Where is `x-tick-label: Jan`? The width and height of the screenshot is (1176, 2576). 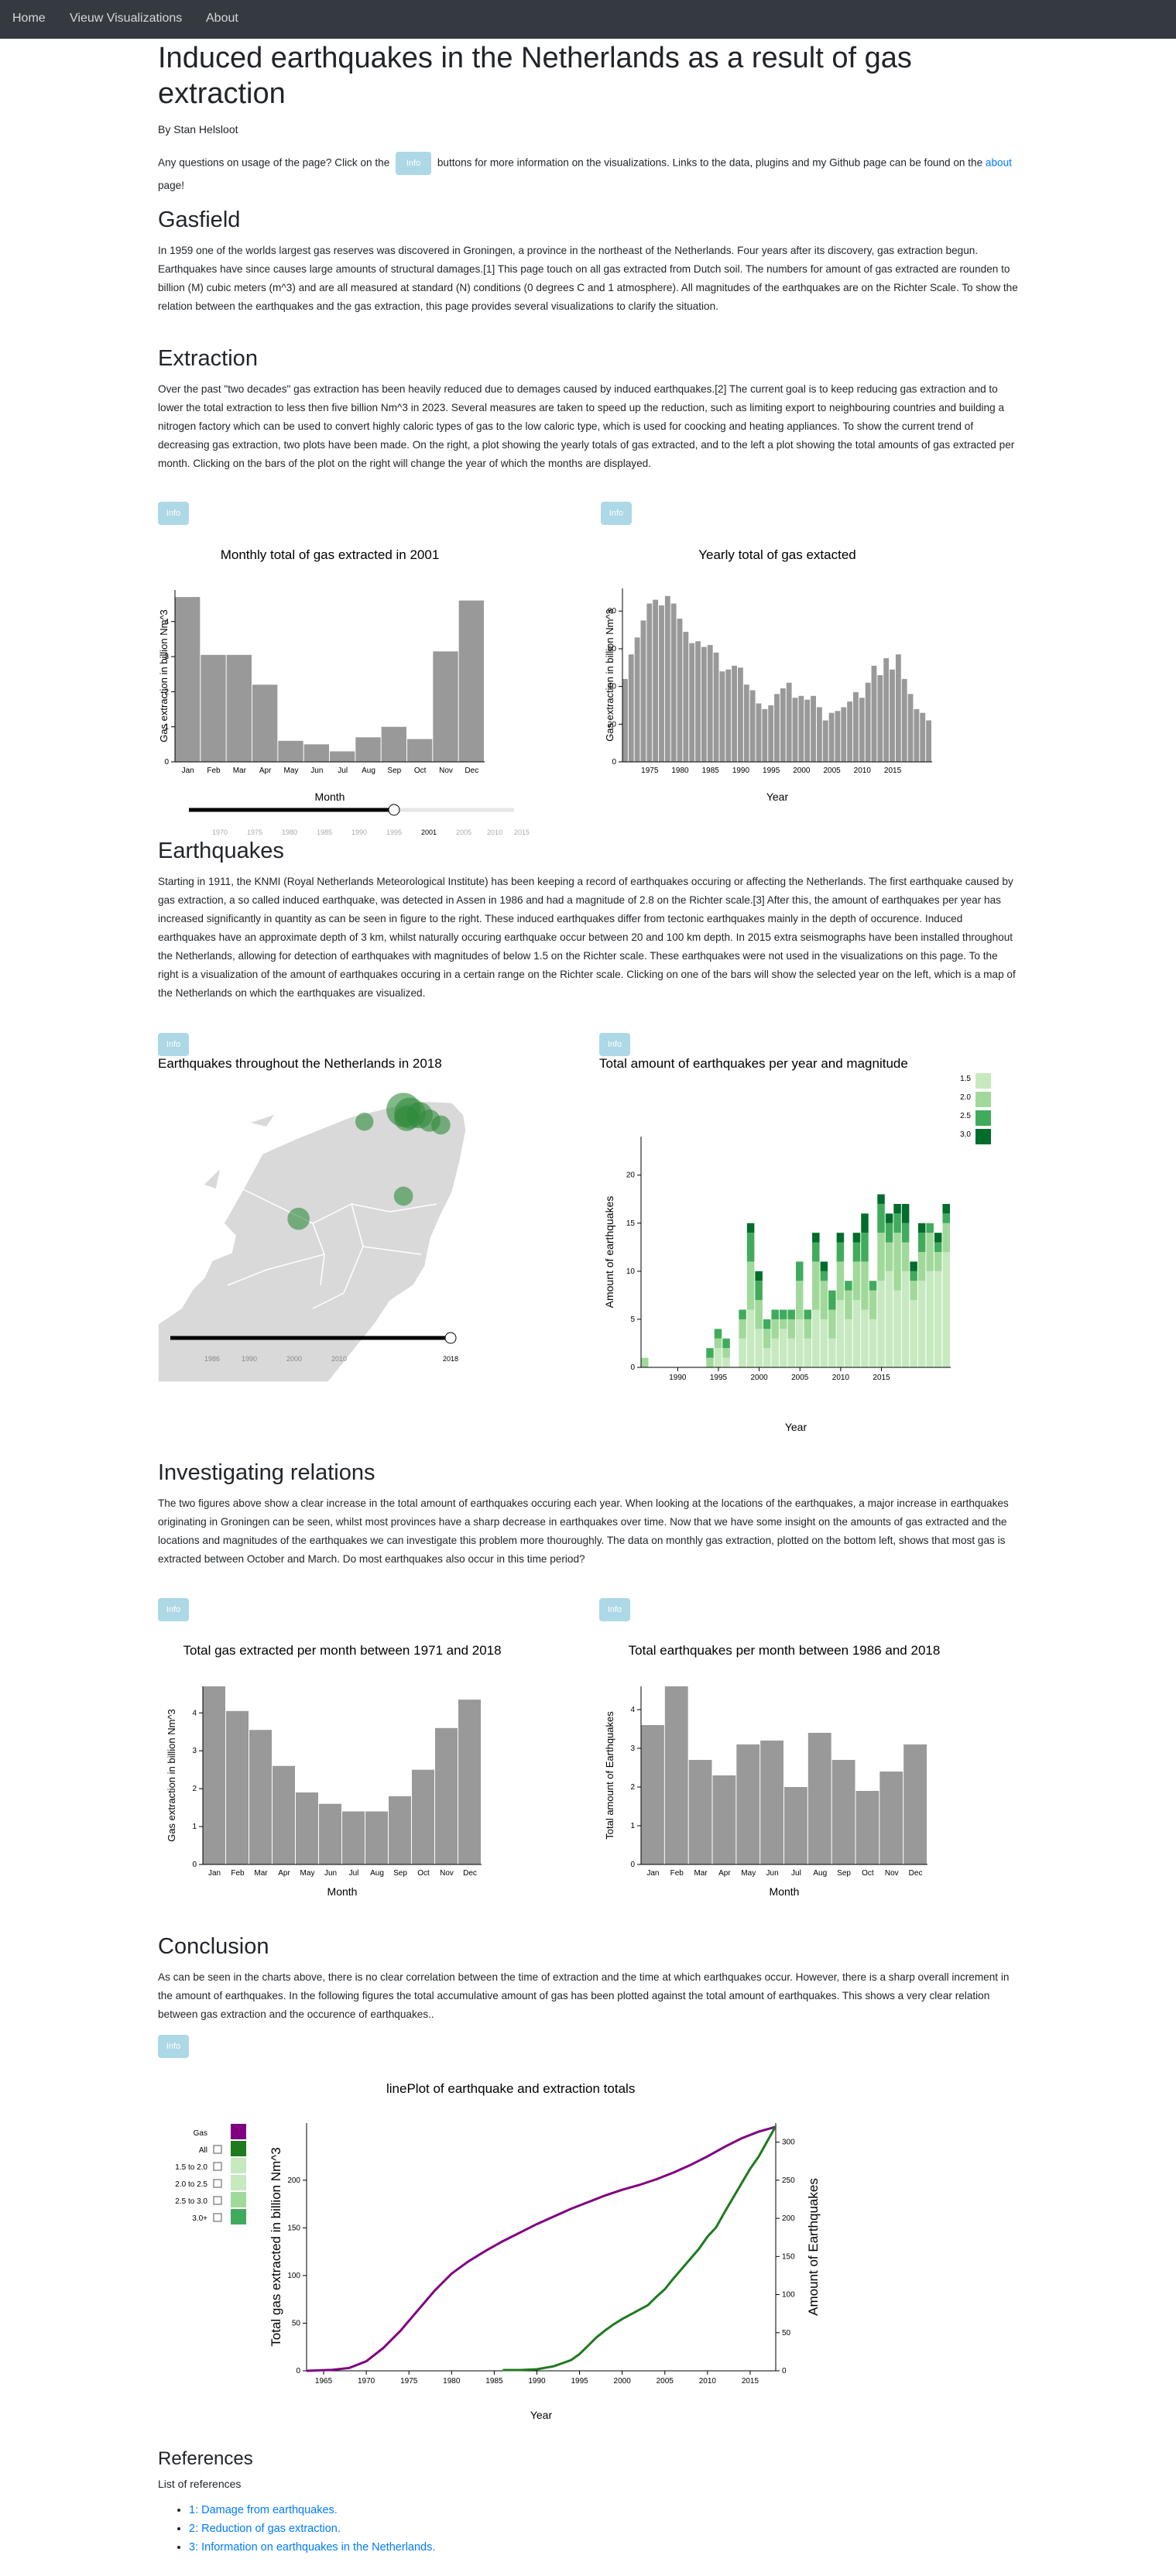 x-tick-label: Jan is located at coordinates (652, 1873).